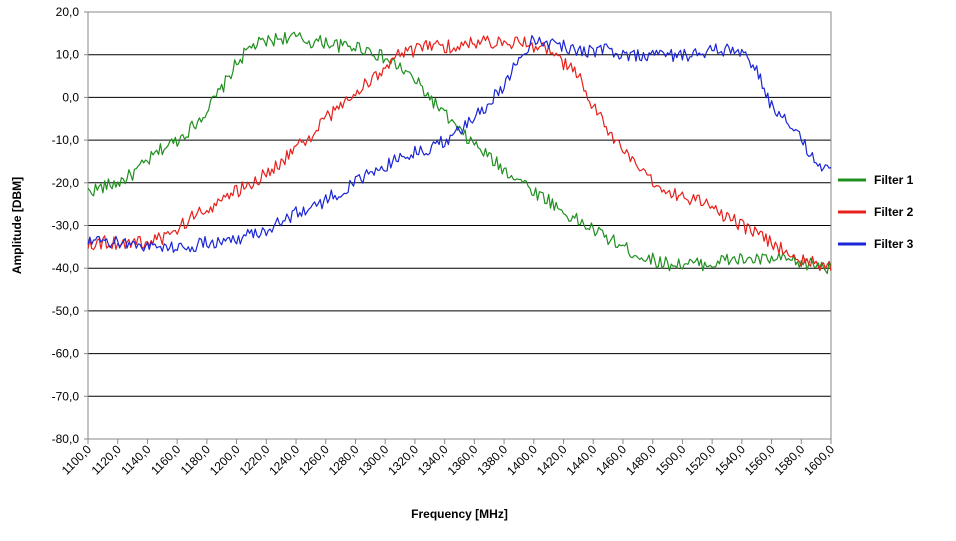  I want to click on x-tick-label: 1580,0, so click(790, 460).